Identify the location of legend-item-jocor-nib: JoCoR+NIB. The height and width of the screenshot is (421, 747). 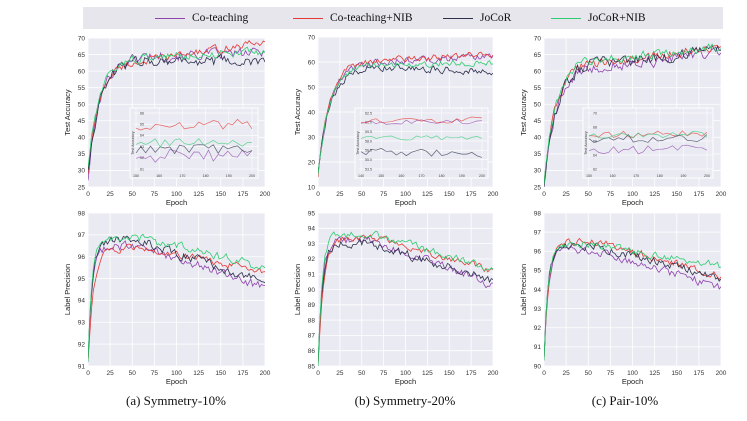
(598, 18).